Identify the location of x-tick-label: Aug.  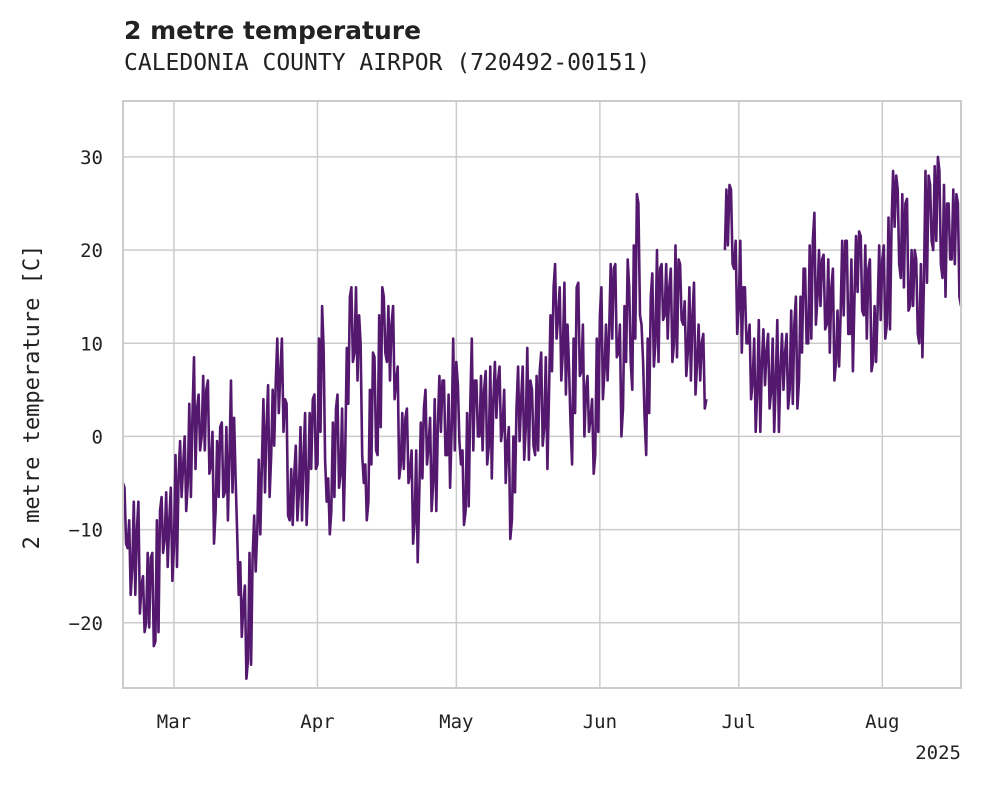
(882, 722).